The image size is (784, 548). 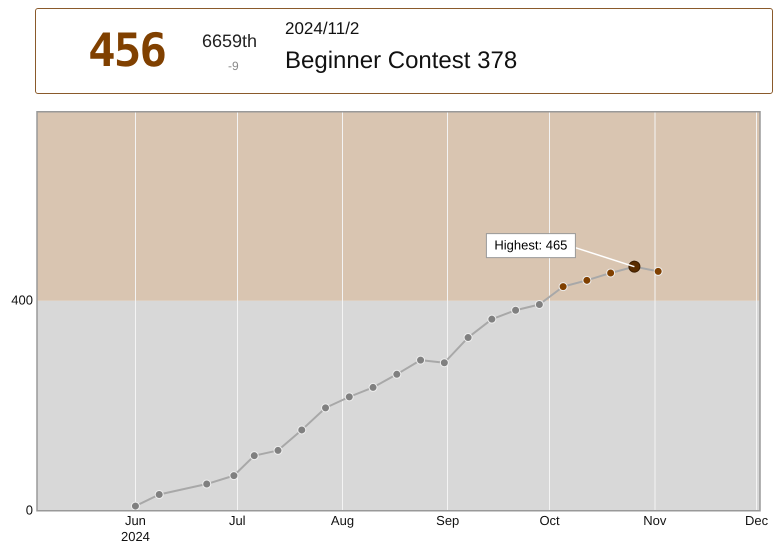 What do you see at coordinates (230, 41) in the screenshot?
I see `text: 6659th` at bounding box center [230, 41].